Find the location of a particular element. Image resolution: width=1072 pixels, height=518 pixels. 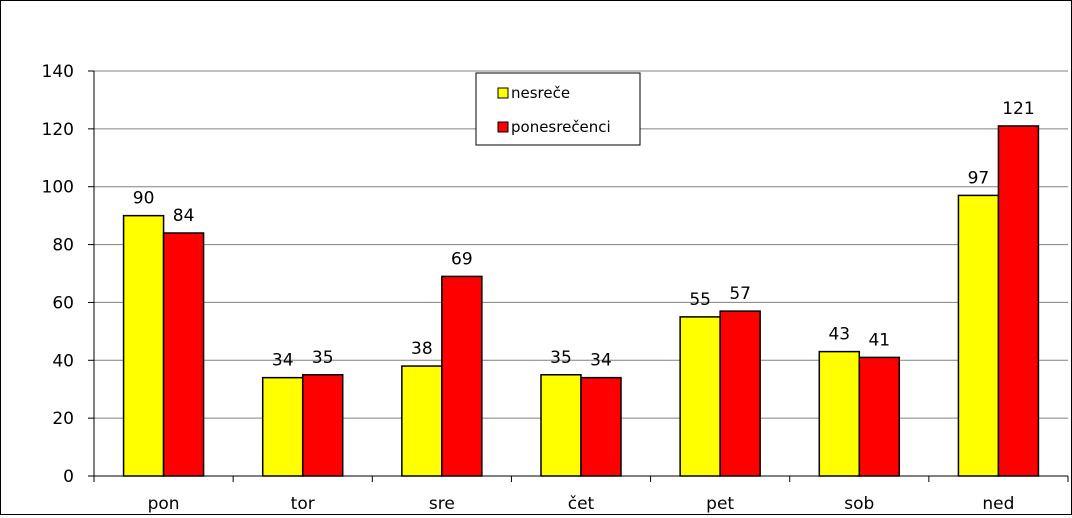

y-tick-label: 40 is located at coordinates (63, 361).